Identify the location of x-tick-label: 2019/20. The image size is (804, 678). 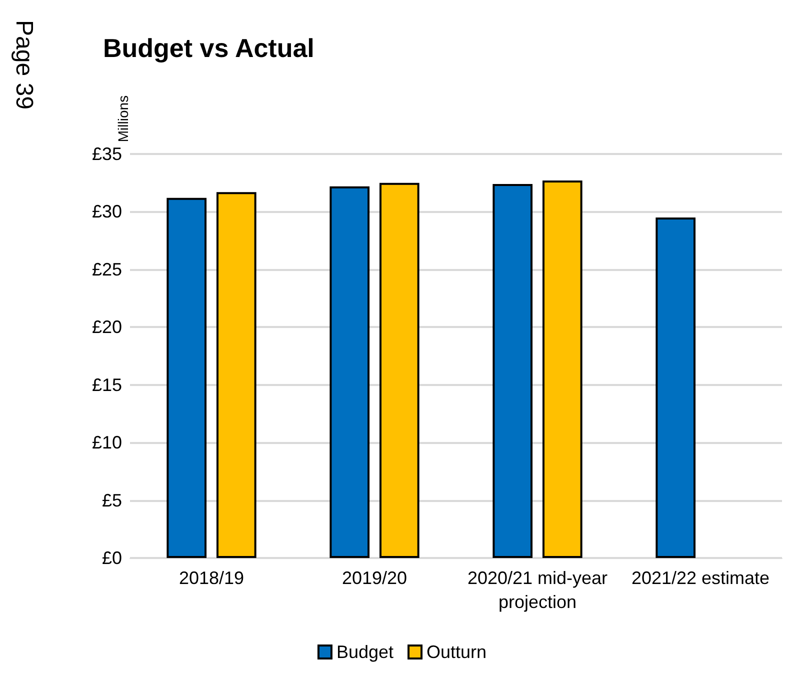
(375, 578).